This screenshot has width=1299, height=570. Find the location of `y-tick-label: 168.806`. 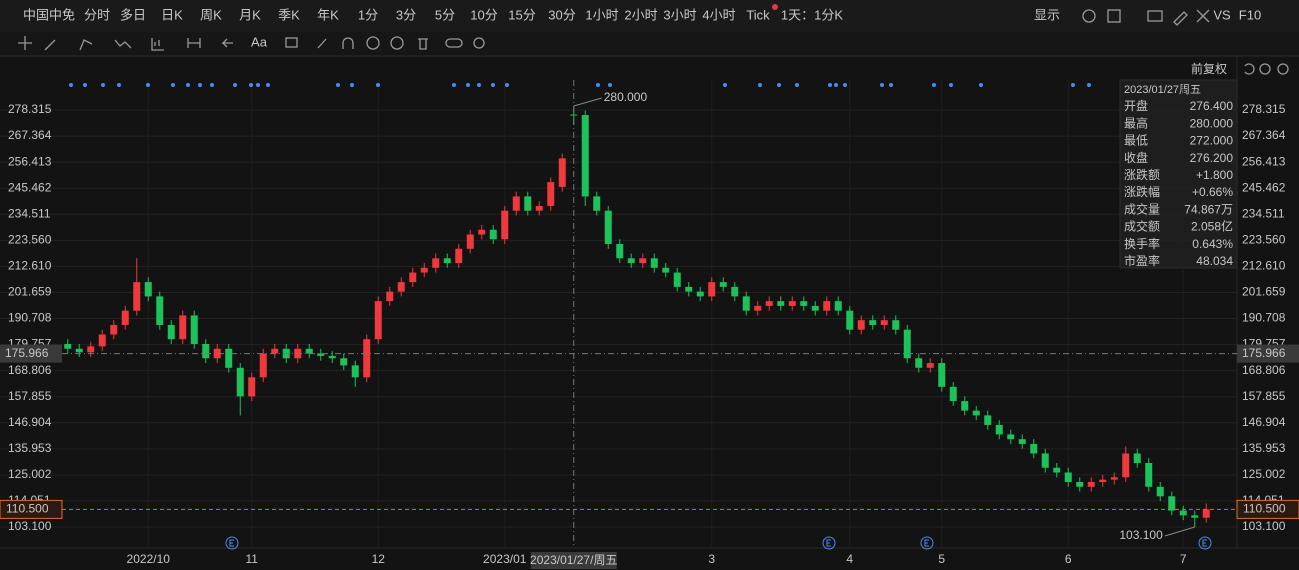

y-tick-label: 168.806 is located at coordinates (1264, 370).